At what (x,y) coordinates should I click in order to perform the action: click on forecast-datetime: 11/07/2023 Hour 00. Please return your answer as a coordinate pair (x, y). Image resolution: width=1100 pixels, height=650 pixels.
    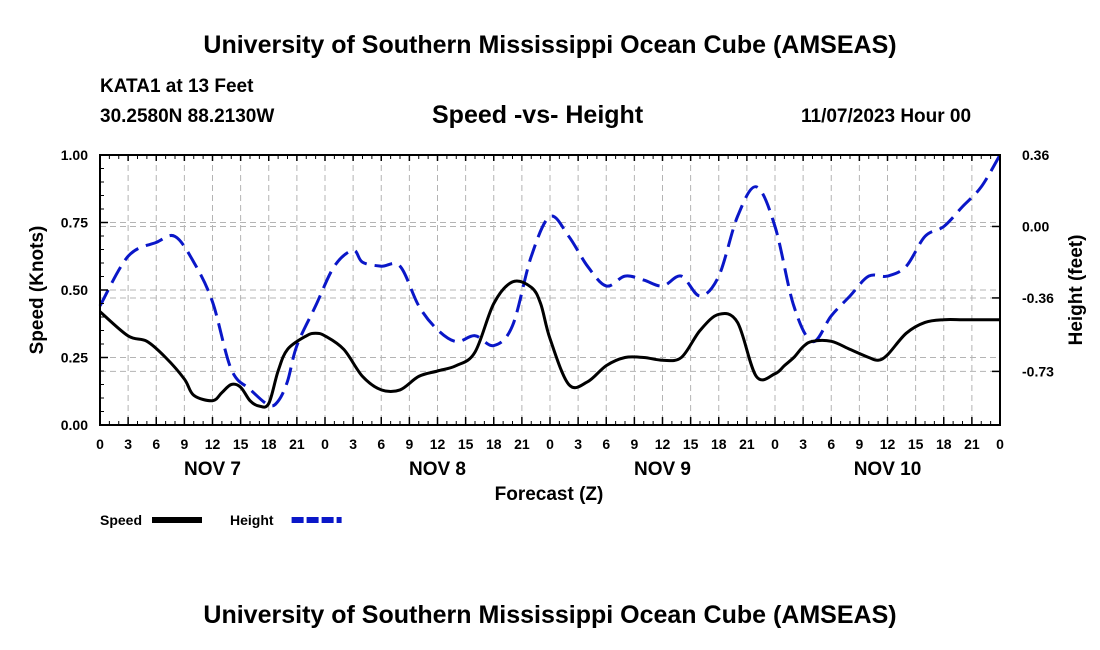
    Looking at the image, I should click on (886, 116).